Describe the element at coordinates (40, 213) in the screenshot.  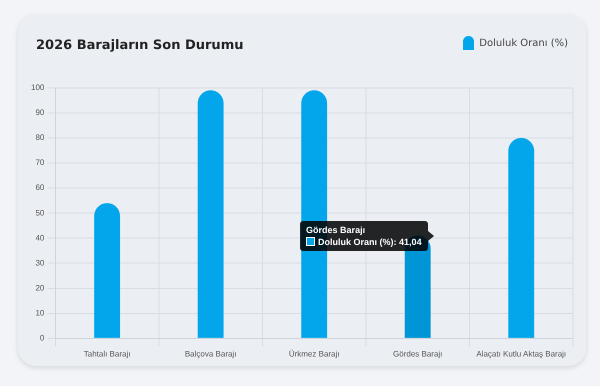
I see `y-tick-label: 50` at that location.